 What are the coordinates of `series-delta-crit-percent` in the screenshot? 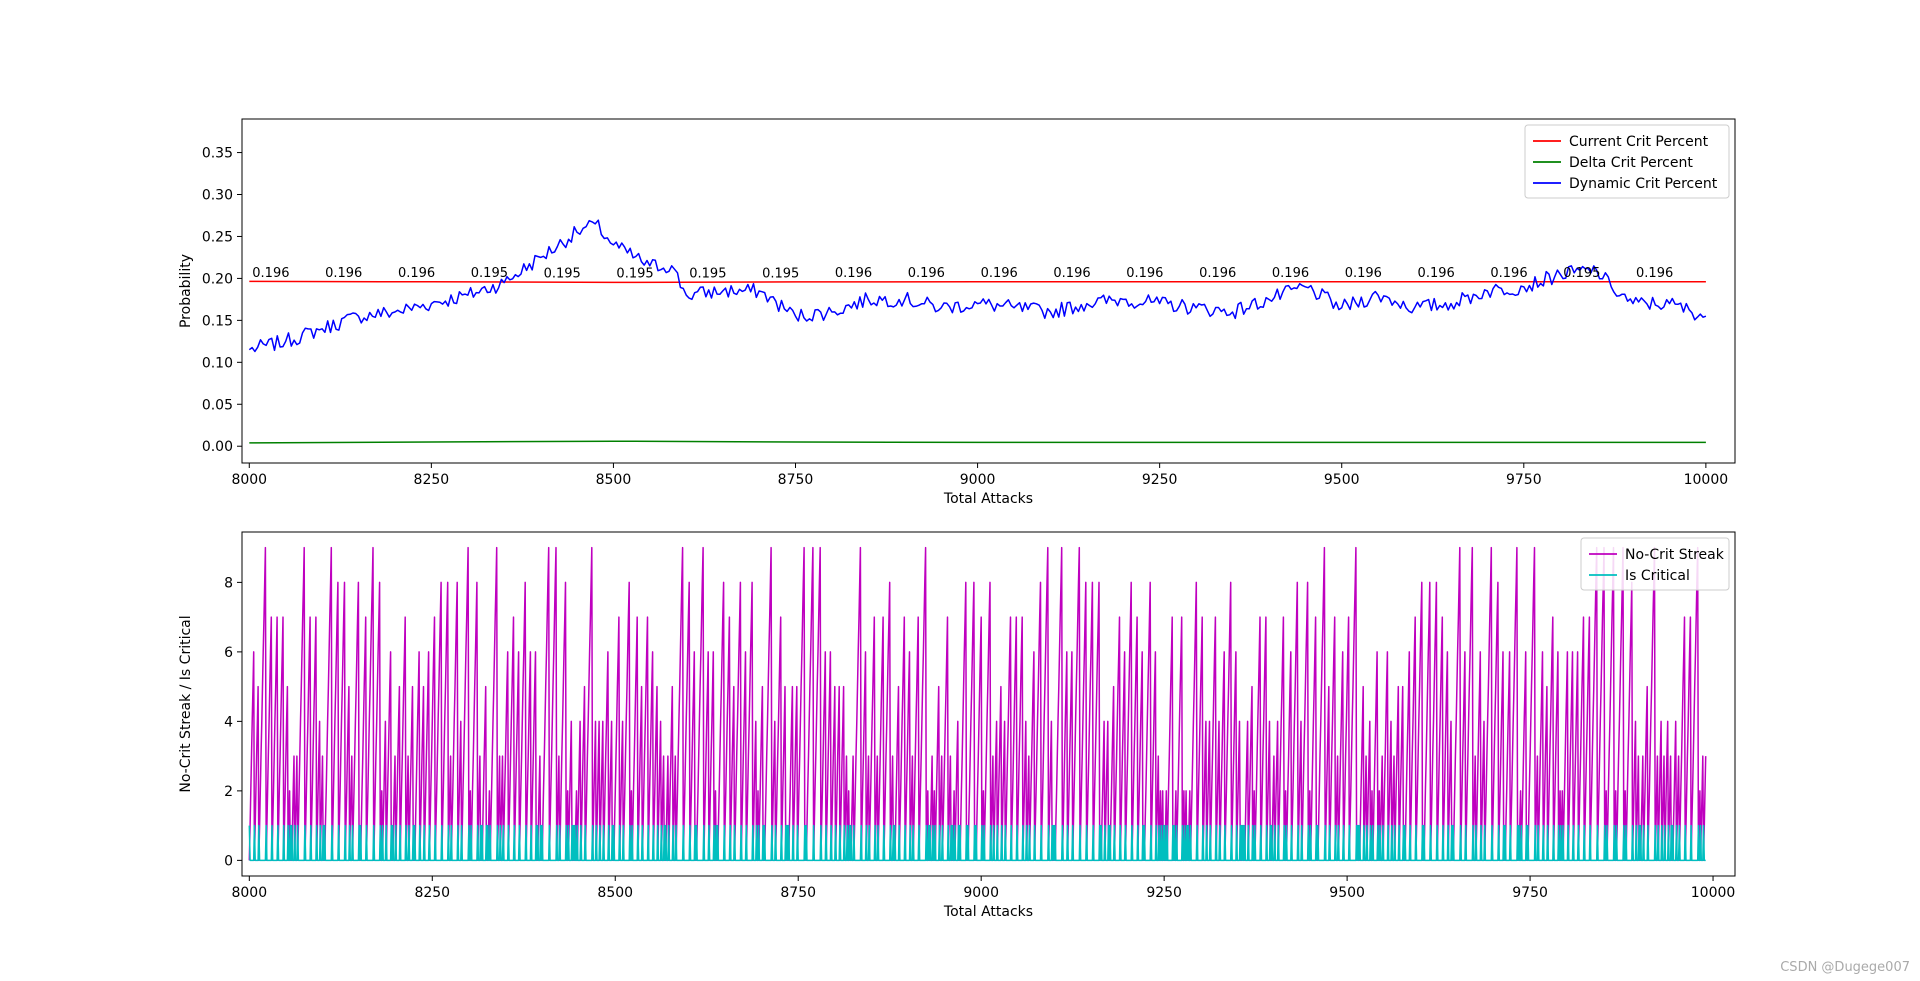 It's located at (977, 442).